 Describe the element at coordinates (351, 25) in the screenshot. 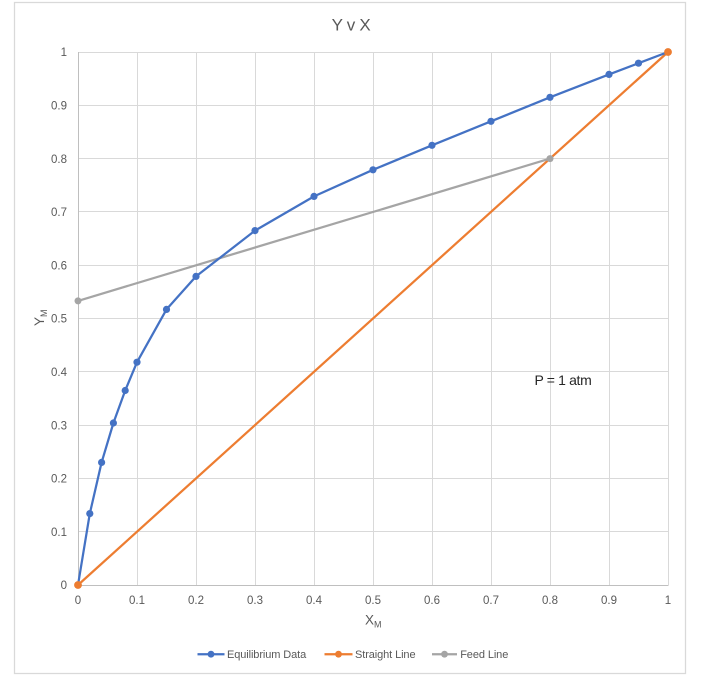

I see `svg-text: Y v X` at that location.